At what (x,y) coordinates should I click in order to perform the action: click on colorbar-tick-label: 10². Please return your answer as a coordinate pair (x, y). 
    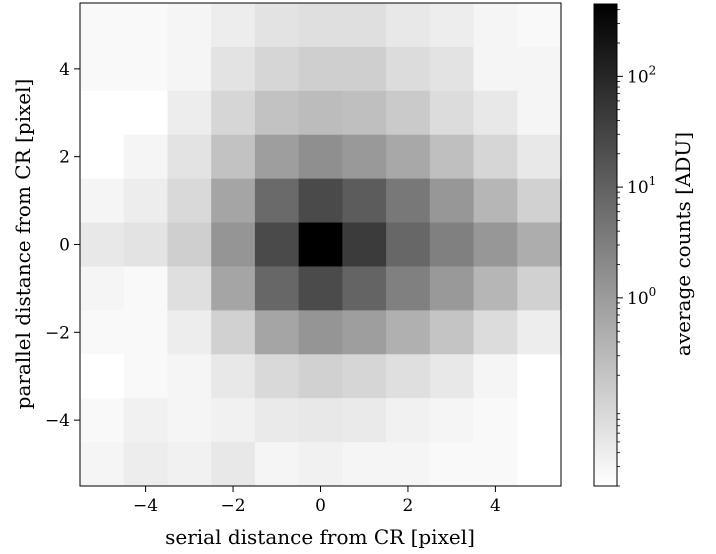
    Looking at the image, I should click on (641, 75).